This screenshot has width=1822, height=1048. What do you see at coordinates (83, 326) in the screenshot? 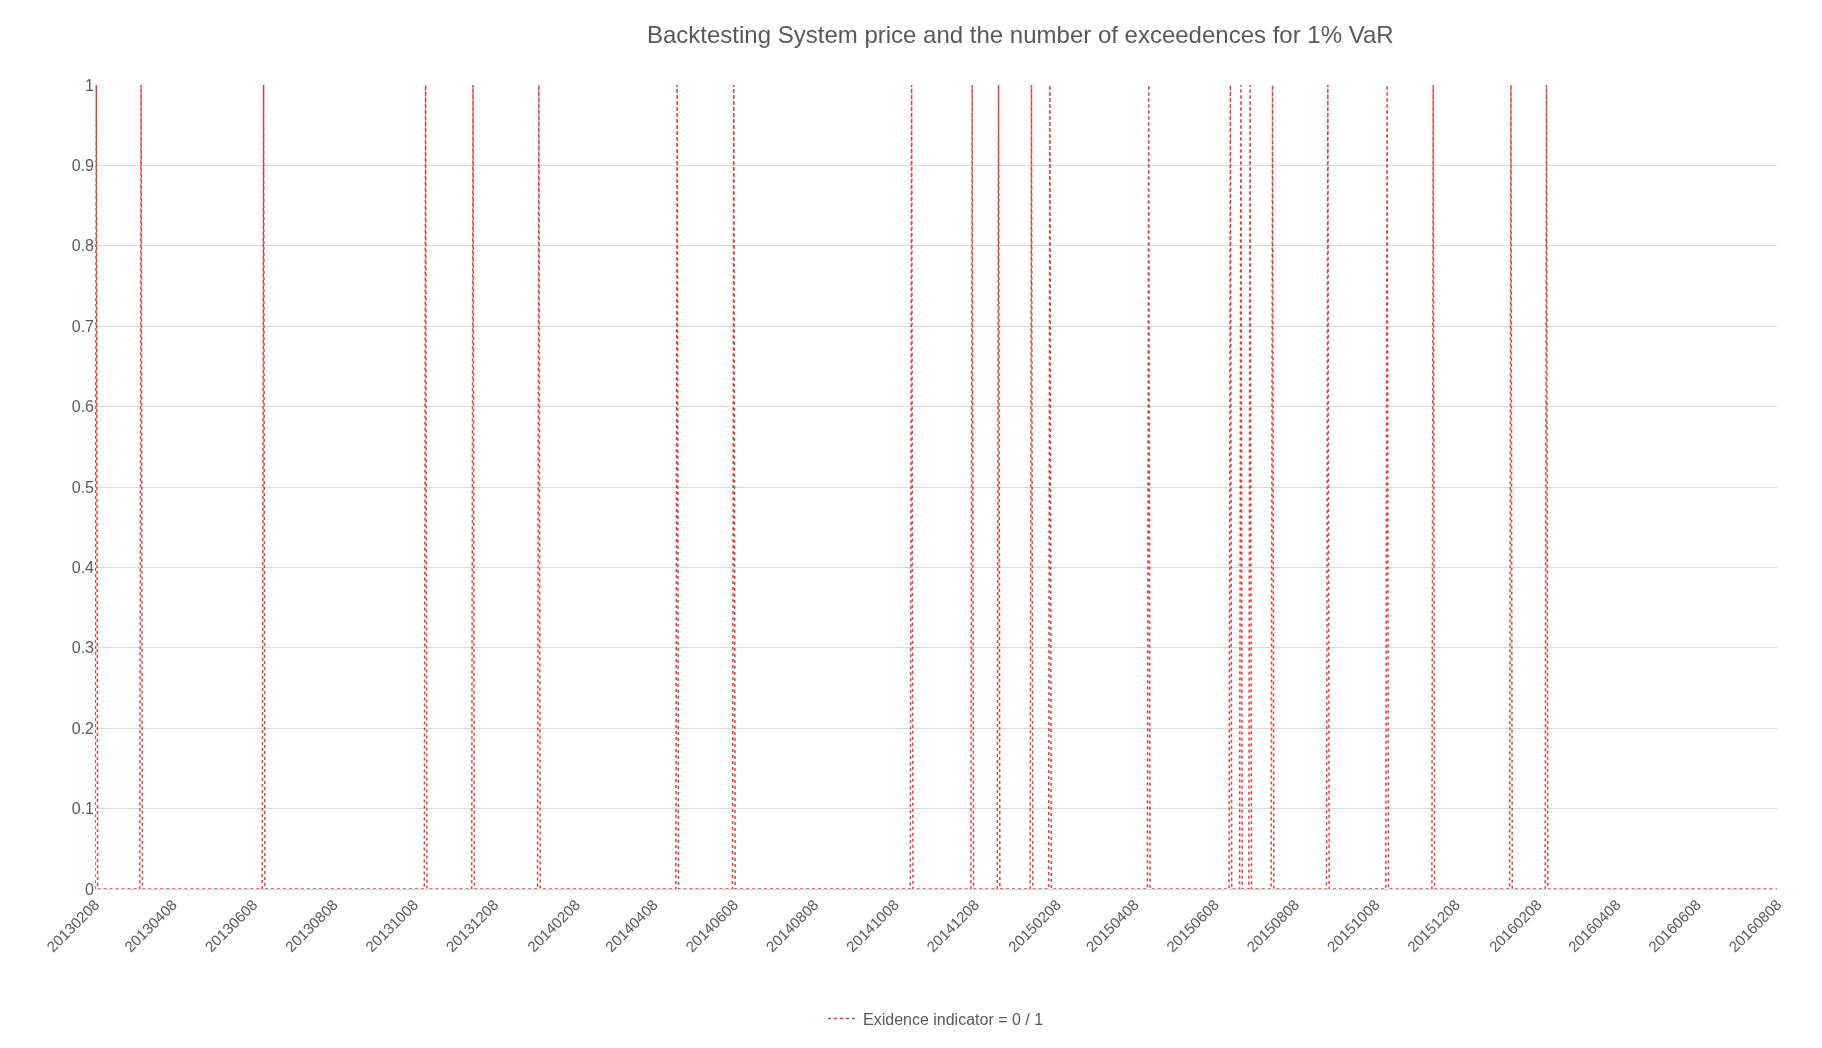
I see `y-tick-label: 0.7` at bounding box center [83, 326].